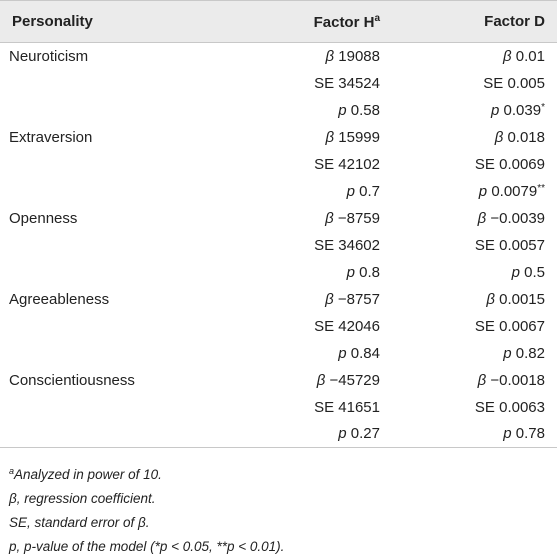  Describe the element at coordinates (522, 326) in the screenshot. I see `stat-value: 0.0067` at that location.